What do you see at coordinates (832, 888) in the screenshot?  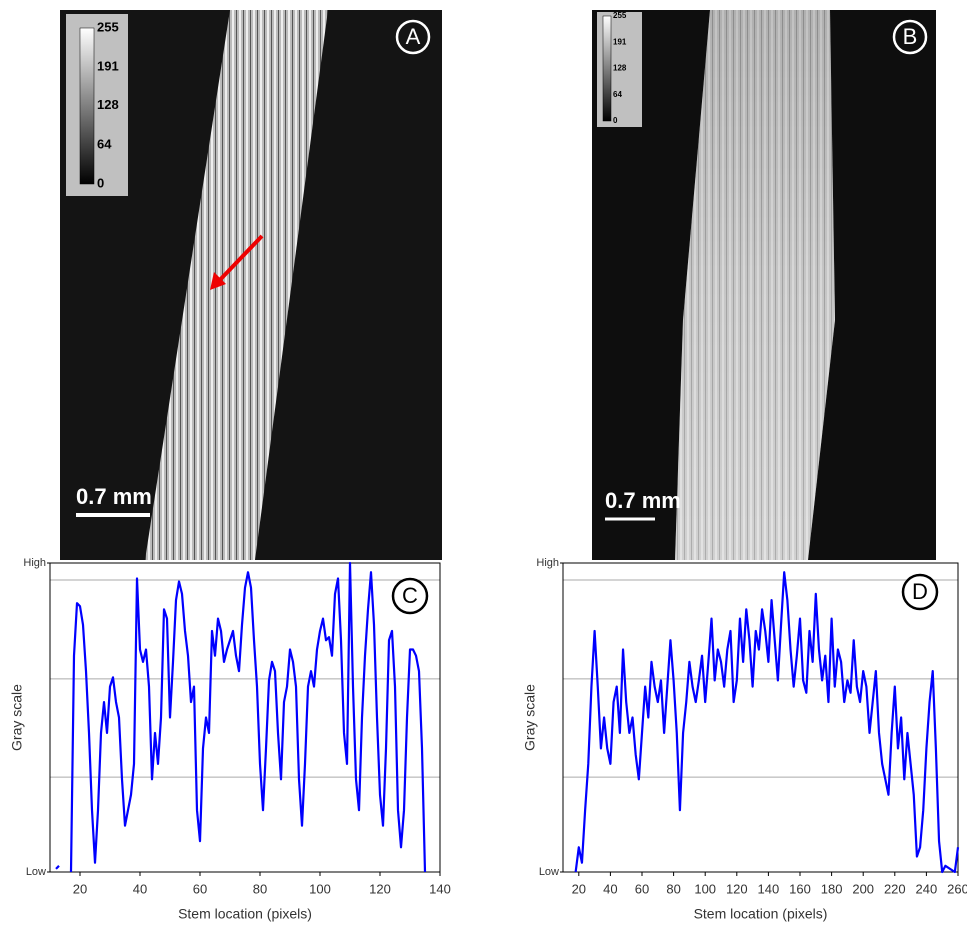 I see `x-tick-label: 180` at bounding box center [832, 888].